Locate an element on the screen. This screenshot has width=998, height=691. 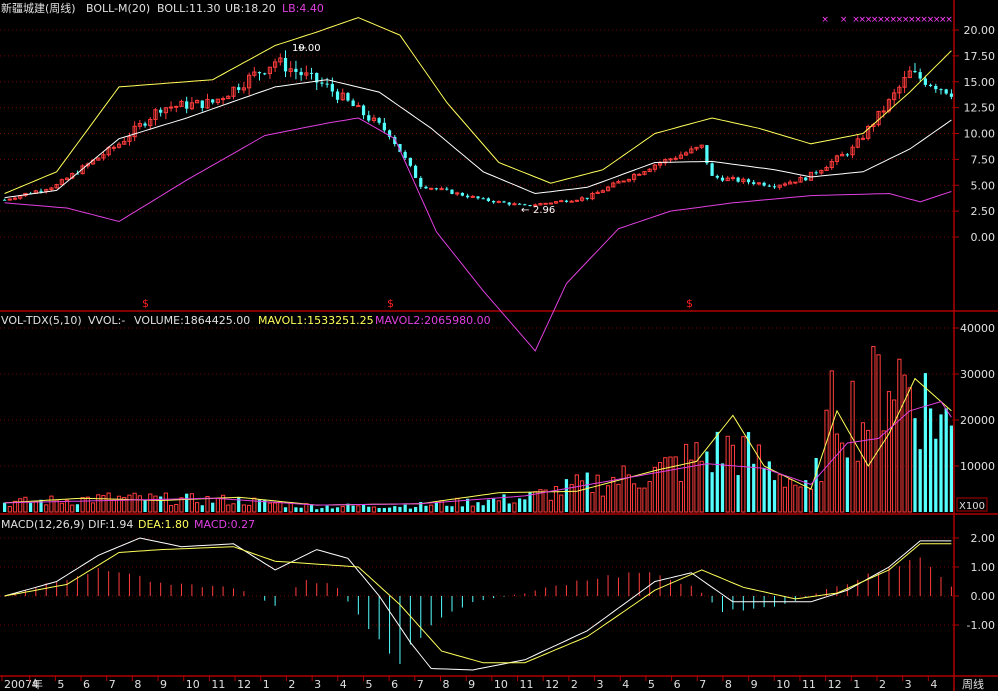
macd-y-tick-label: 0.00 is located at coordinates (983, 596).